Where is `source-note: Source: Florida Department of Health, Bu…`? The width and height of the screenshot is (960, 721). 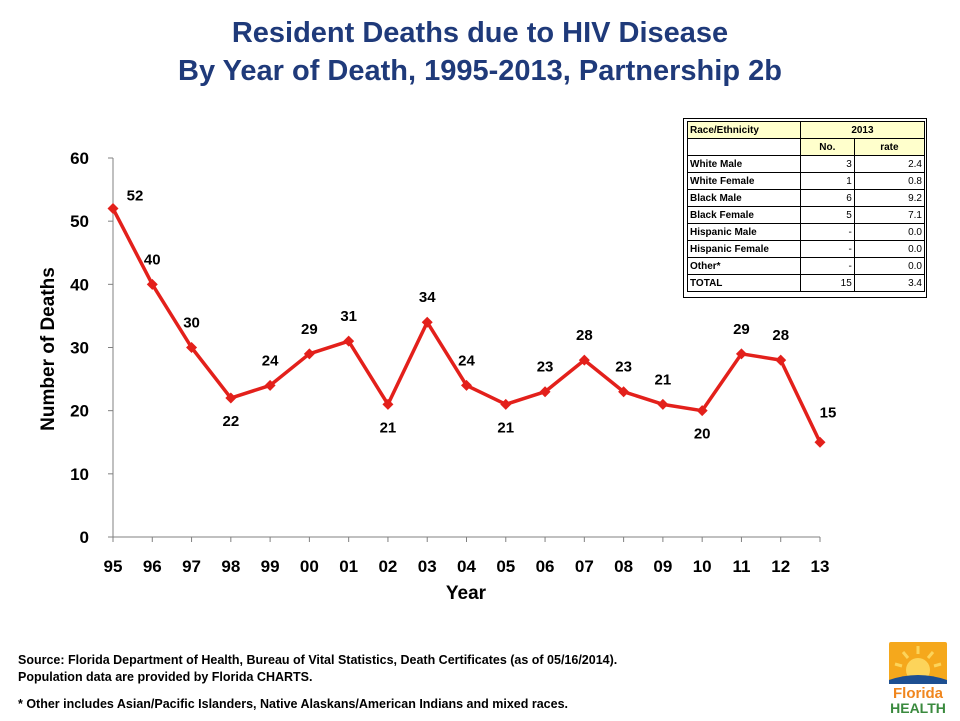
source-note: Source: Florida Department of Health, Bu… is located at coordinates (317, 669).